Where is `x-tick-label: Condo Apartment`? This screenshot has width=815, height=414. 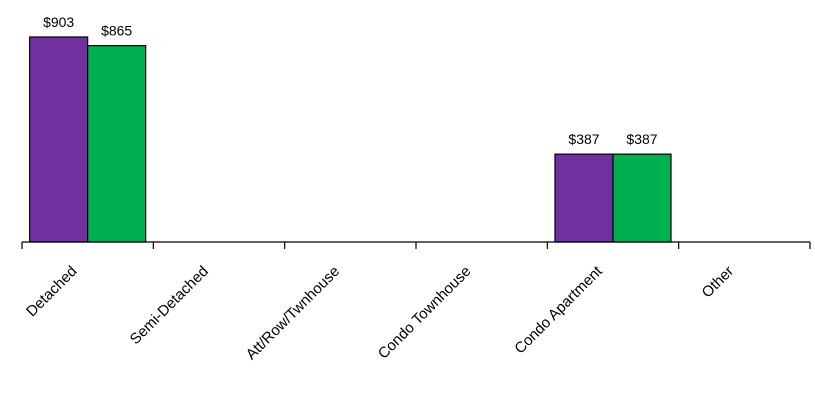 x-tick-label: Condo Apartment is located at coordinates (558, 309).